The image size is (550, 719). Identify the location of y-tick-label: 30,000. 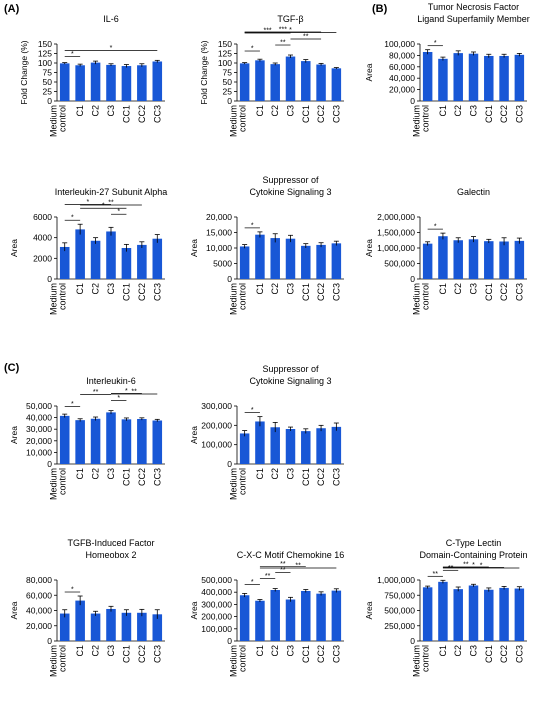
(39, 429).